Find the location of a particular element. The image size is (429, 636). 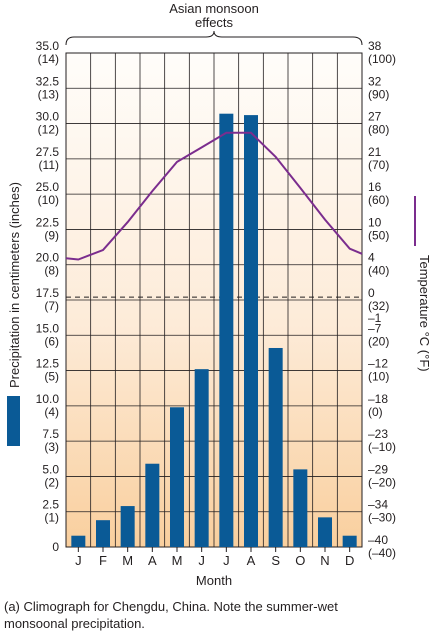

temp-tick-label: 27 is located at coordinates (375, 117).